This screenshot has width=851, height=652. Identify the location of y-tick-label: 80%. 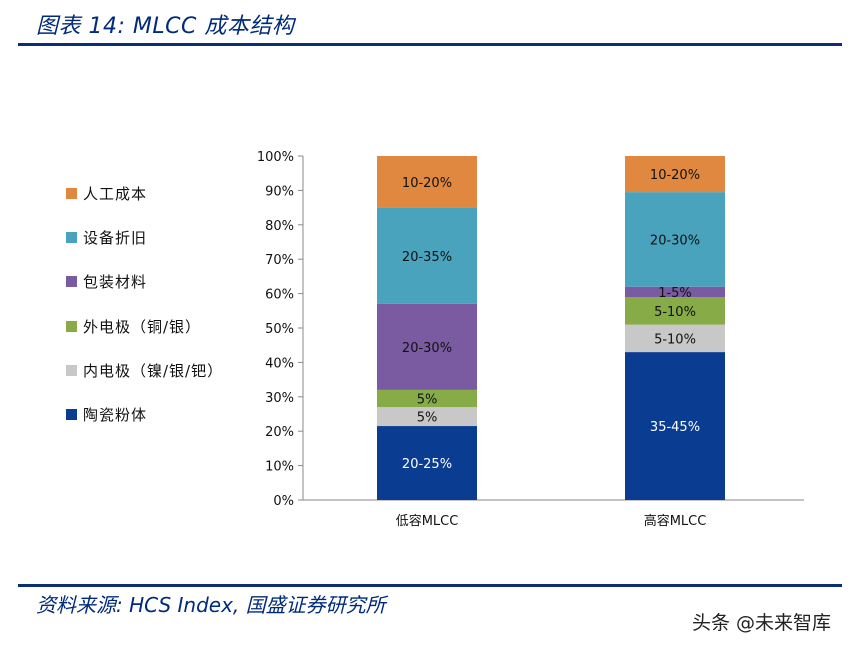
(279, 226).